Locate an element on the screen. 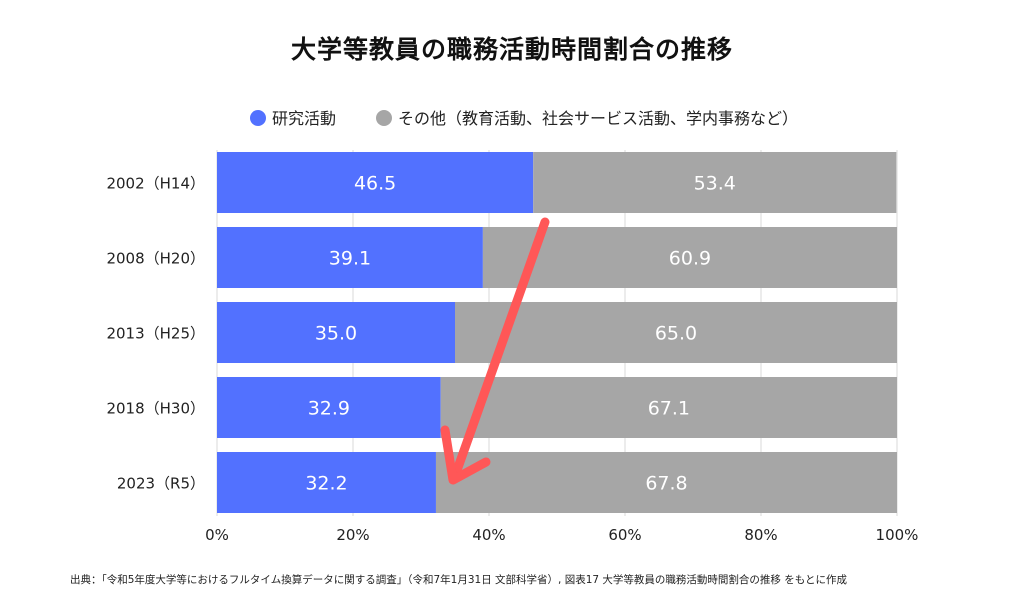  data-label: 32.2 is located at coordinates (326, 484).